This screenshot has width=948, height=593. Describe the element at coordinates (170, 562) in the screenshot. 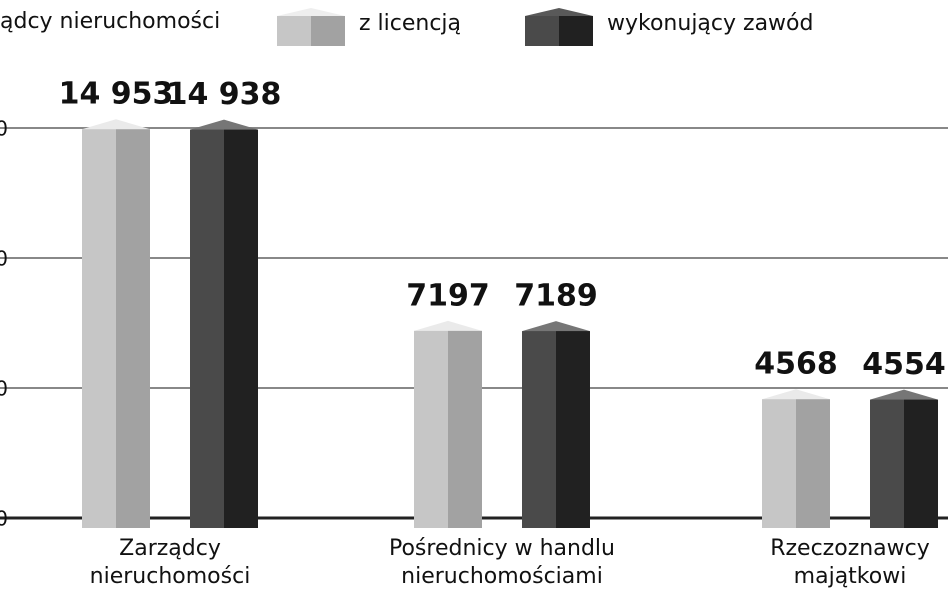

I see `x-tick-label: Zarządcy nieruchomości` at that location.